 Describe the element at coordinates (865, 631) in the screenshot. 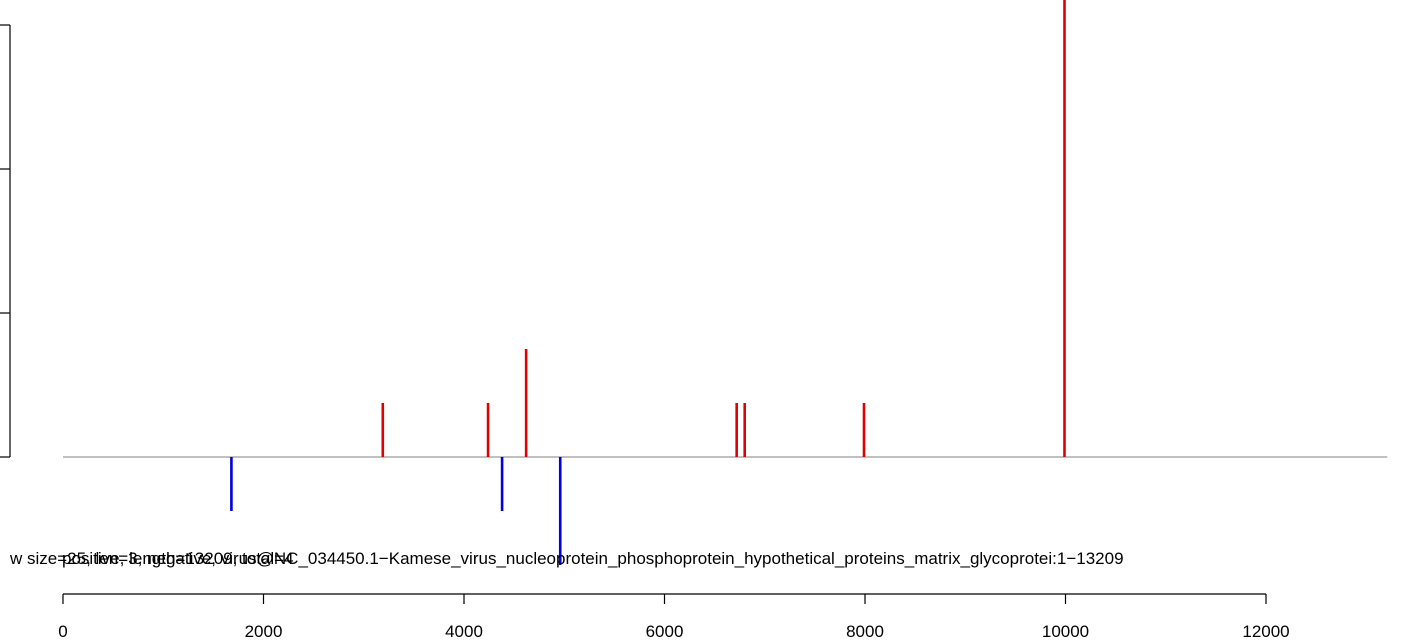

I see `x-tick-label-4: 8000` at that location.